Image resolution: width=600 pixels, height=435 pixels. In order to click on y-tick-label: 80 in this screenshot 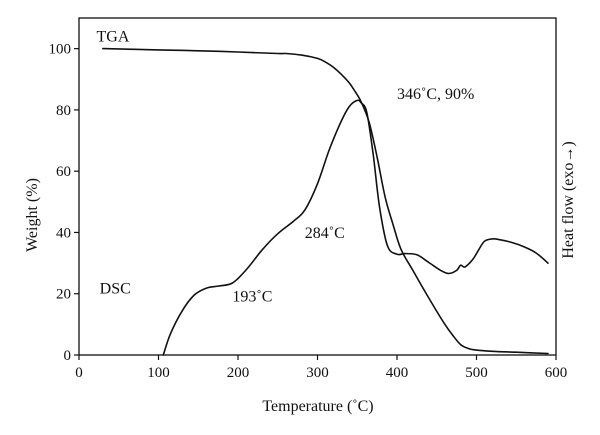, I will do `click(63, 111)`.